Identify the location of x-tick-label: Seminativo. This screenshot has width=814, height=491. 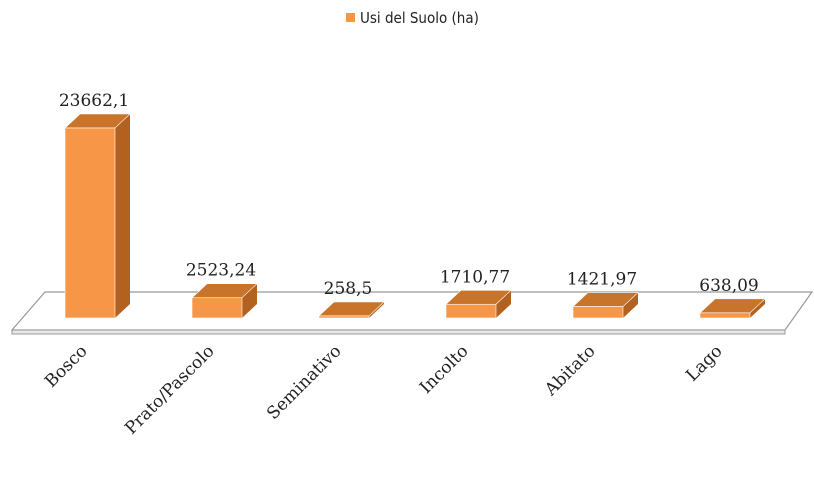
(304, 382).